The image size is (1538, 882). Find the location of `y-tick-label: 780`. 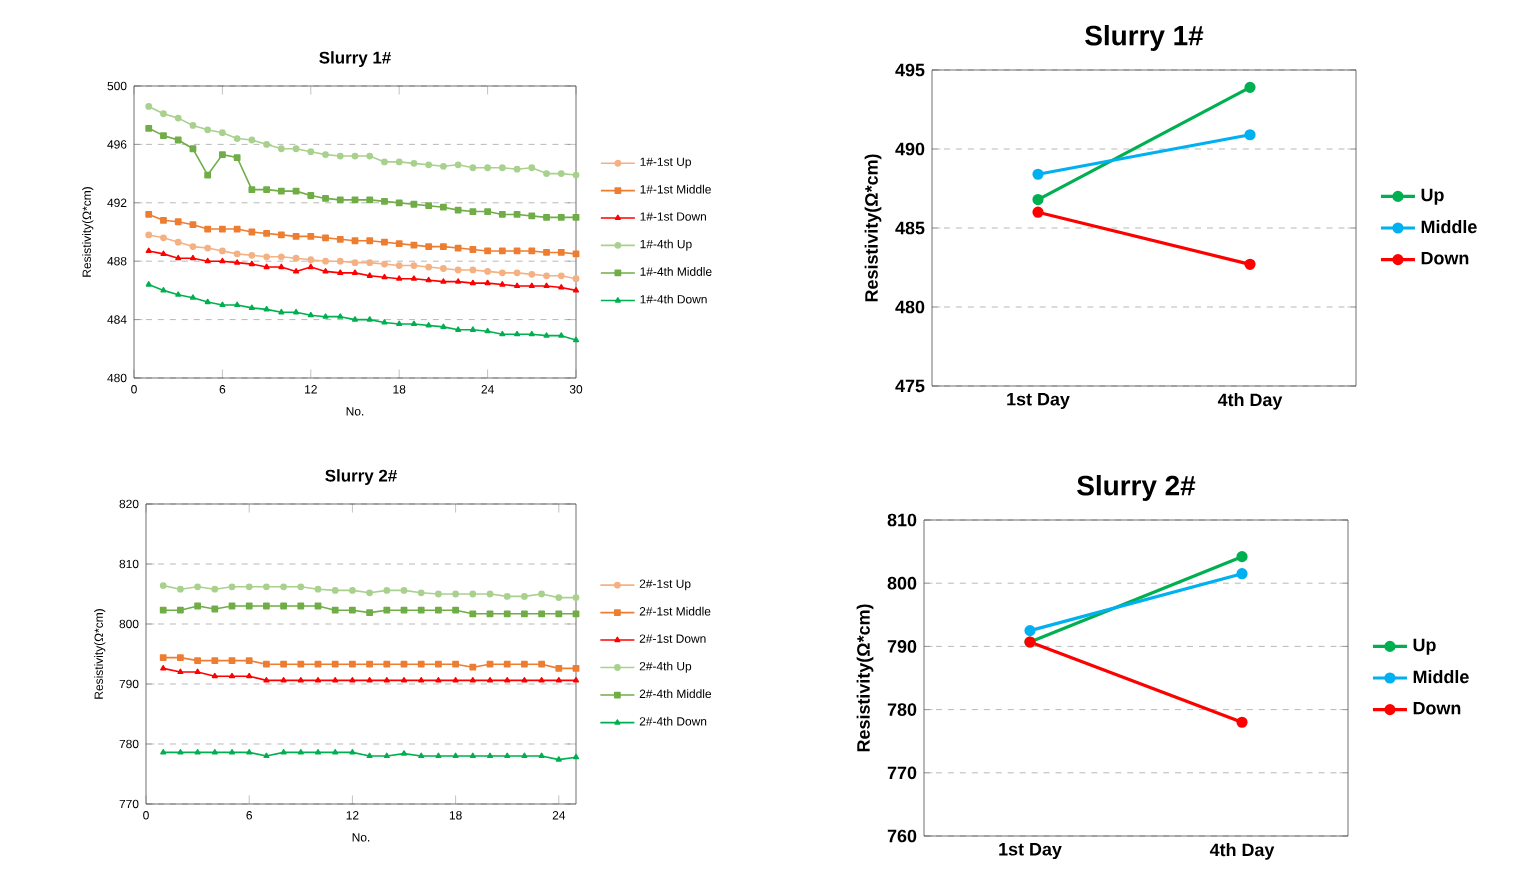

y-tick-label: 780 is located at coordinates (902, 709).